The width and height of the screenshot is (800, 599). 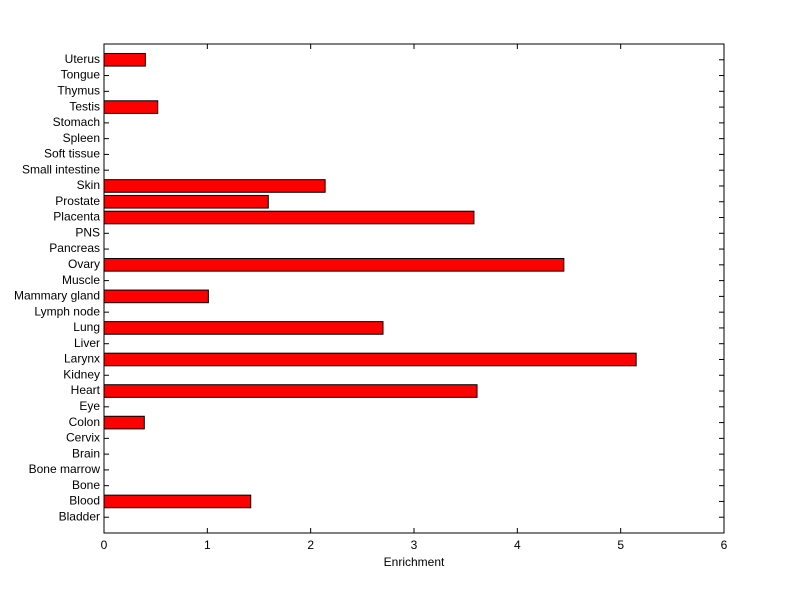 I want to click on x-tick-label: 2, so click(x=310, y=545).